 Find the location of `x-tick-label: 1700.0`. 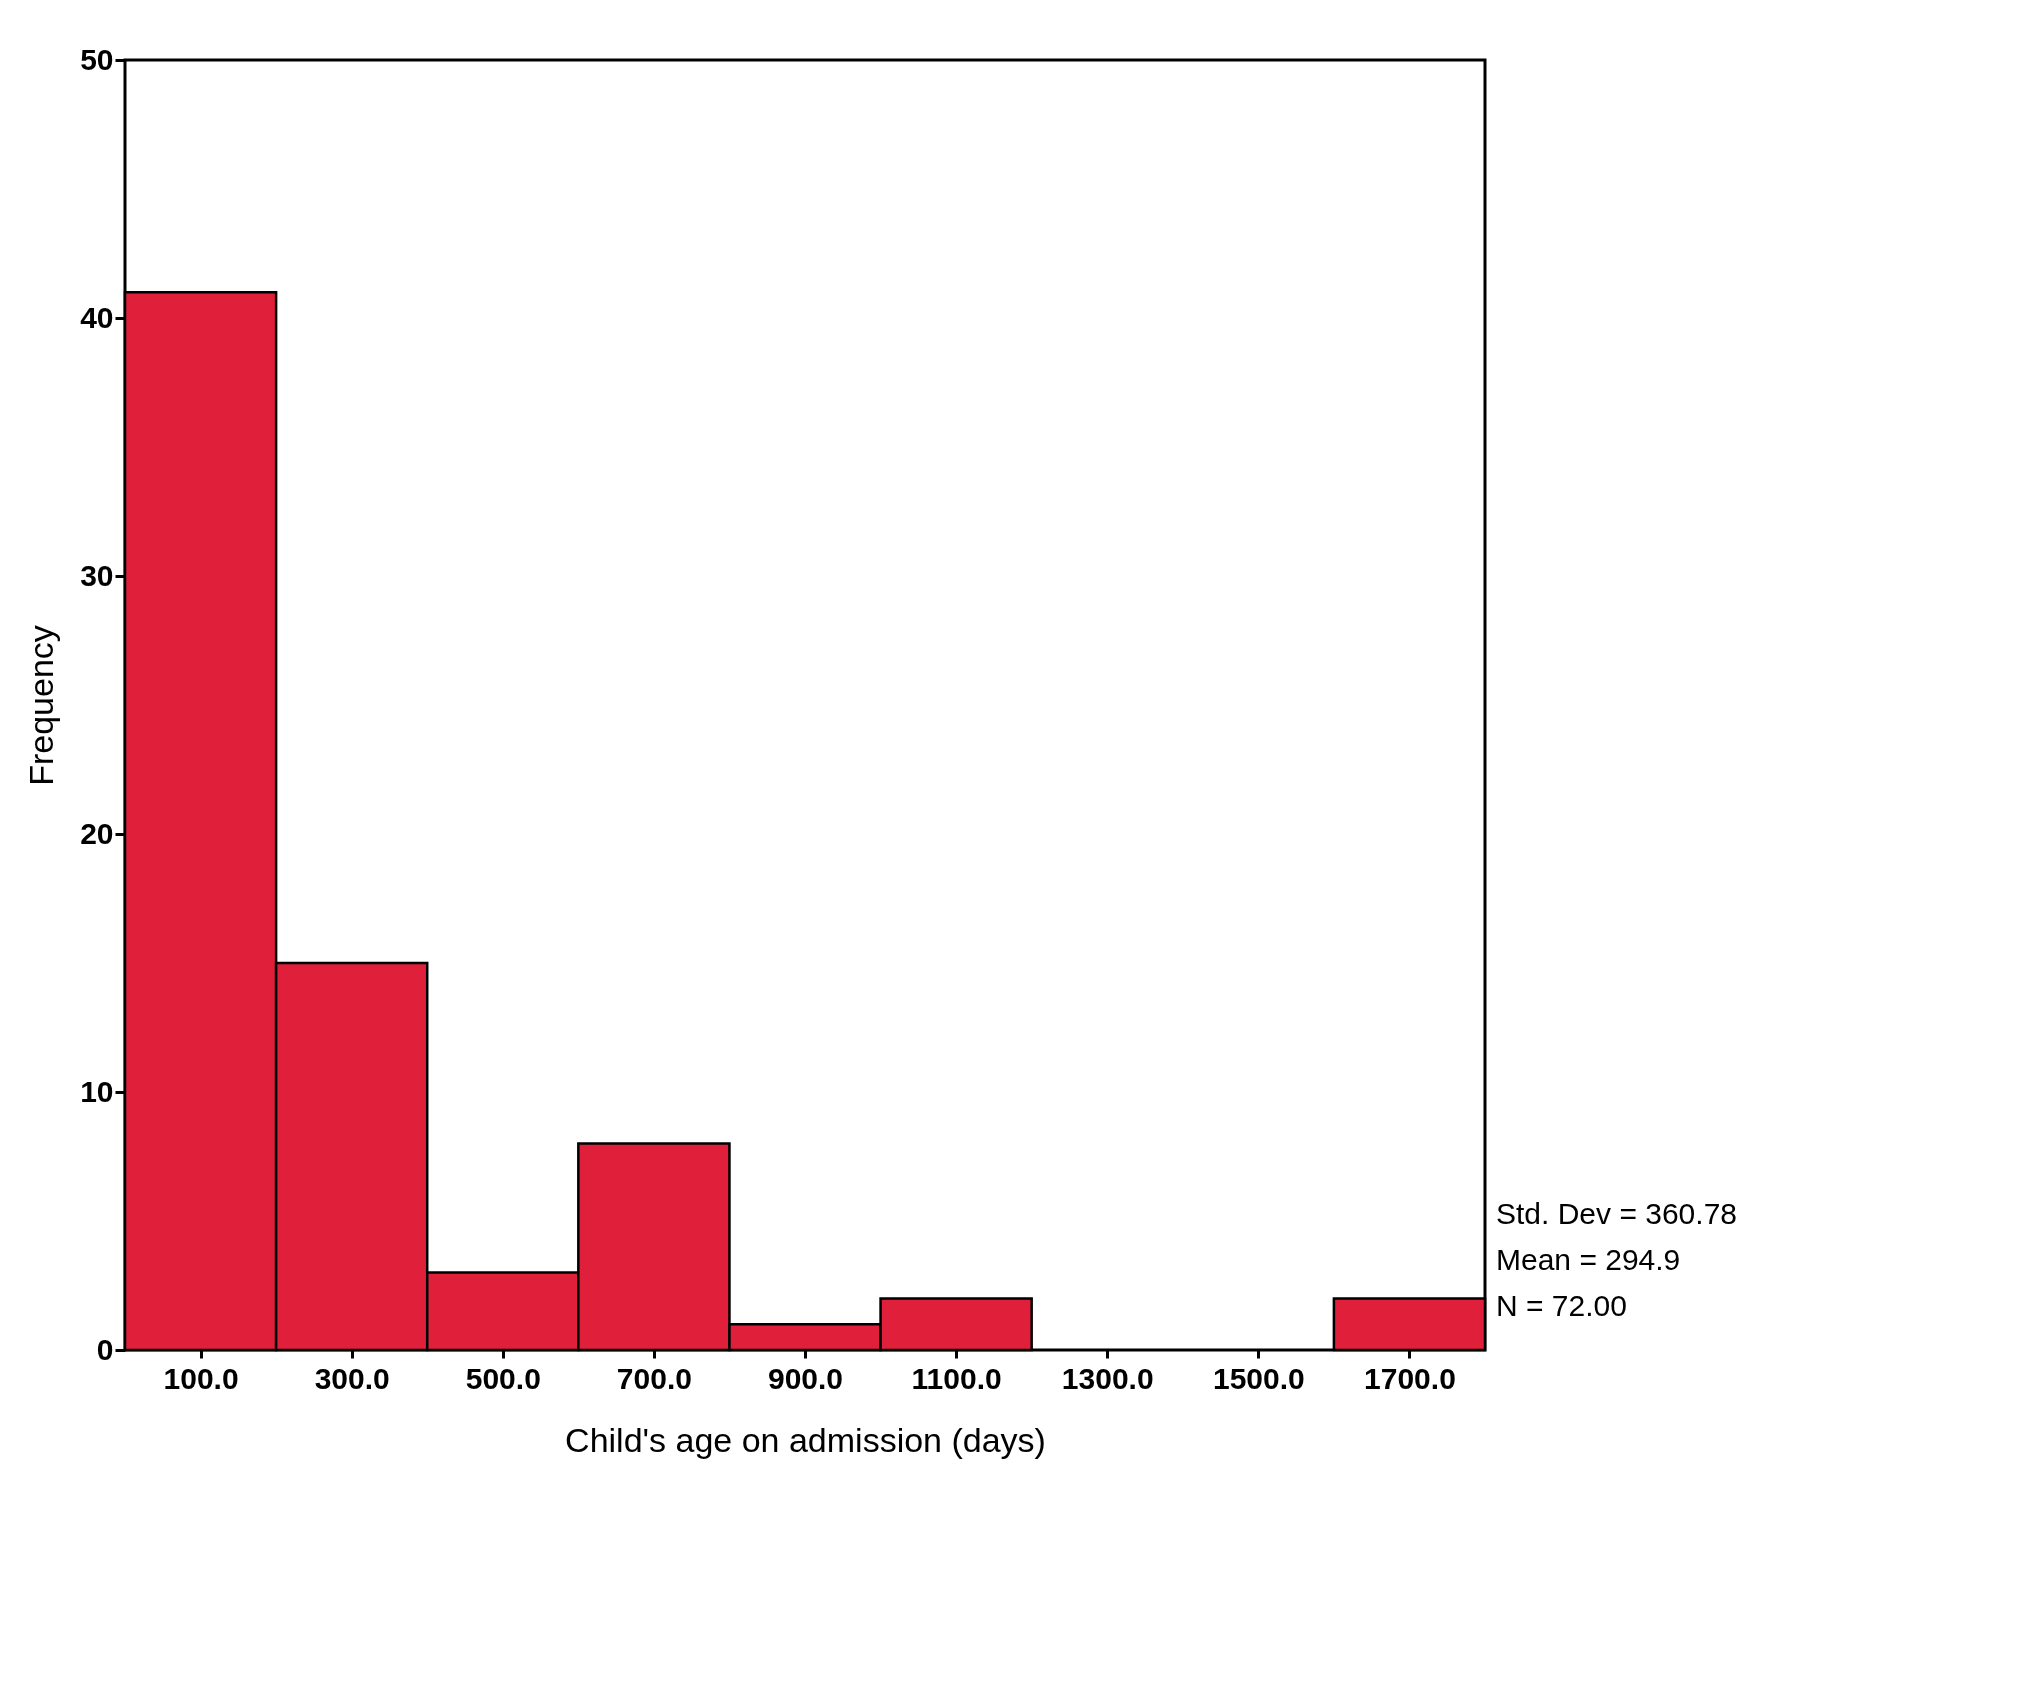

x-tick-label: 1700.0 is located at coordinates (1410, 1378).